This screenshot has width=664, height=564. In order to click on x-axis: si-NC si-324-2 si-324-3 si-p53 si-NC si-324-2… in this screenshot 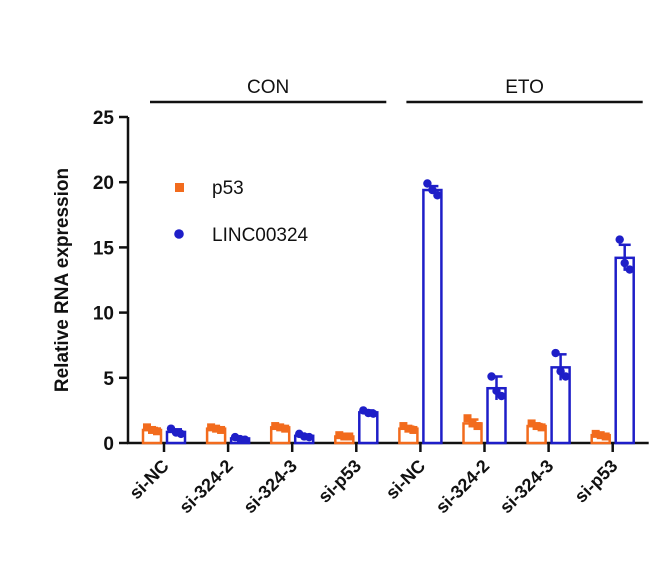, I will do `click(387, 479)`.